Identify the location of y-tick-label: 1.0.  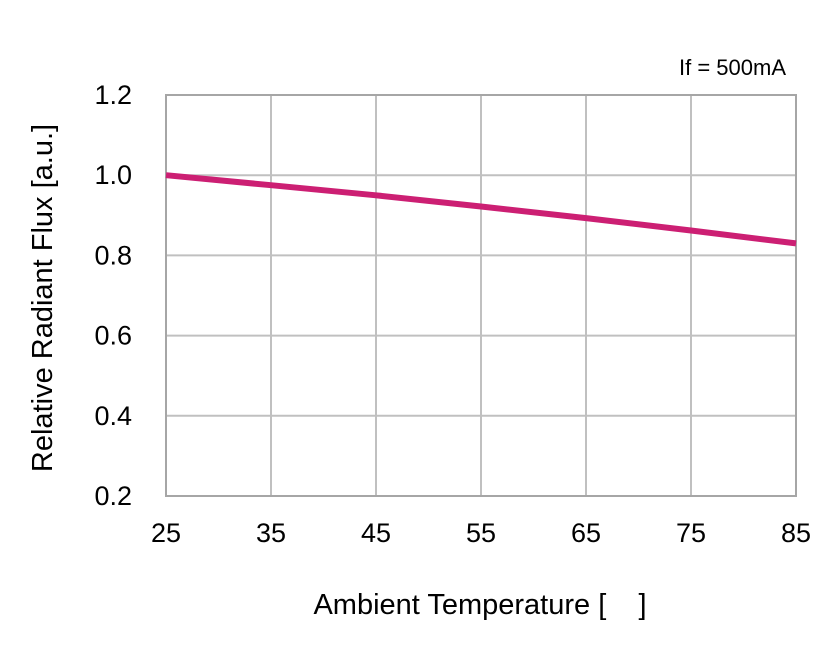
(113, 175).